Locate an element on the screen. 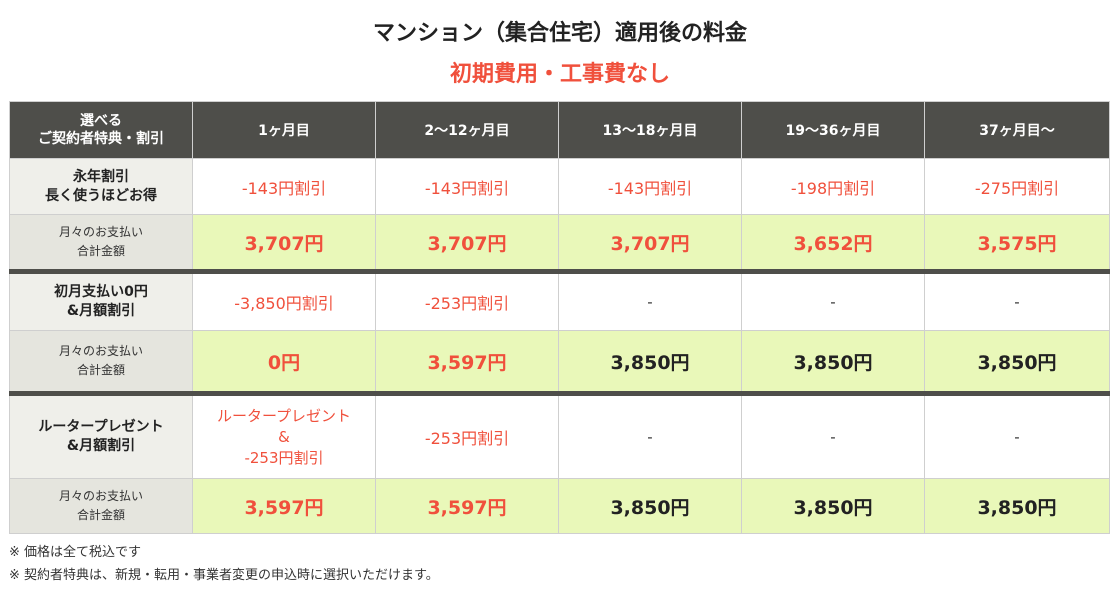 The image size is (1120, 595). total-cell: 3,575円 is located at coordinates (1017, 243).